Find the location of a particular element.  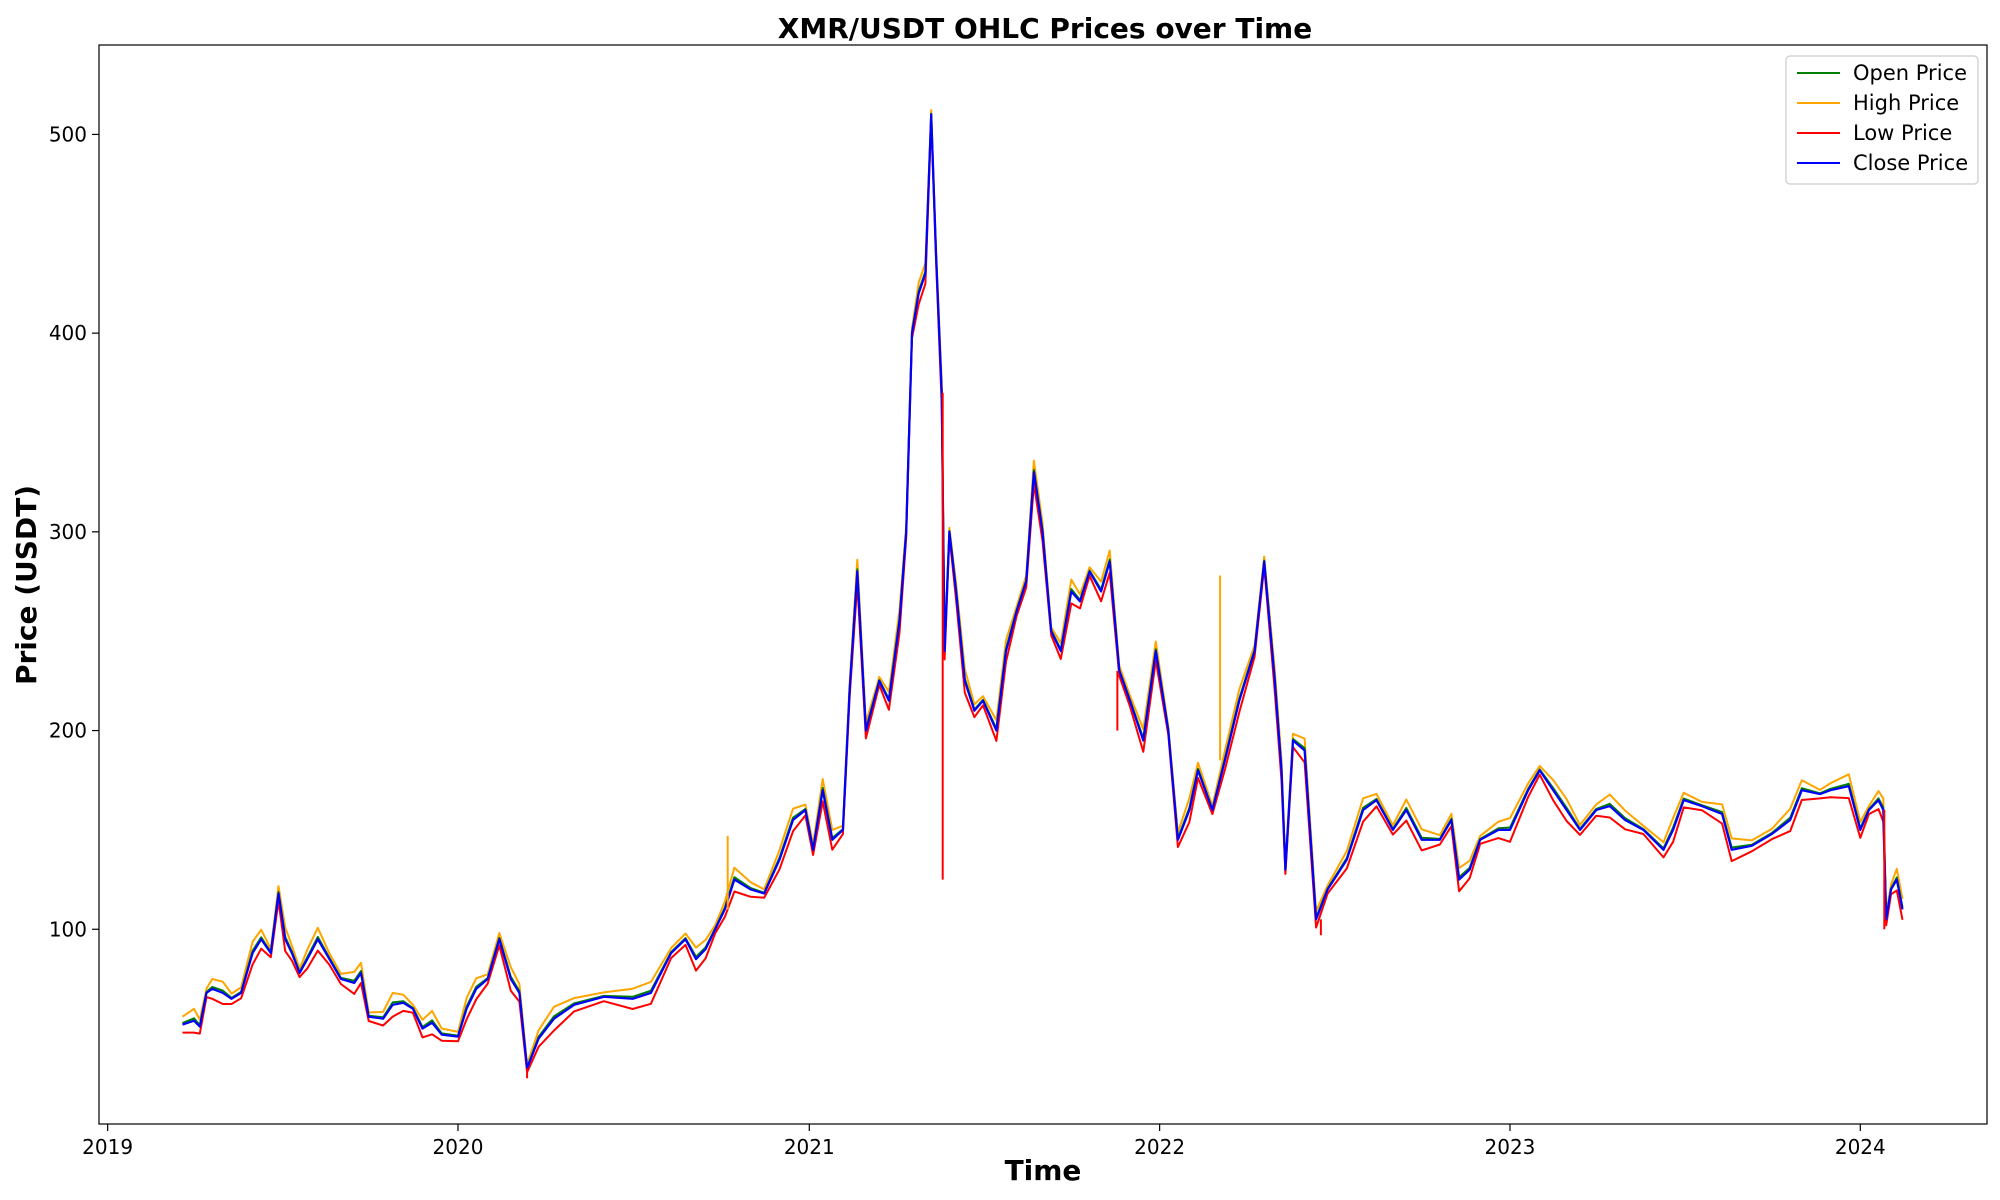

legend: Open Price High Price Low Price Close Price is located at coordinates (1882, 120).